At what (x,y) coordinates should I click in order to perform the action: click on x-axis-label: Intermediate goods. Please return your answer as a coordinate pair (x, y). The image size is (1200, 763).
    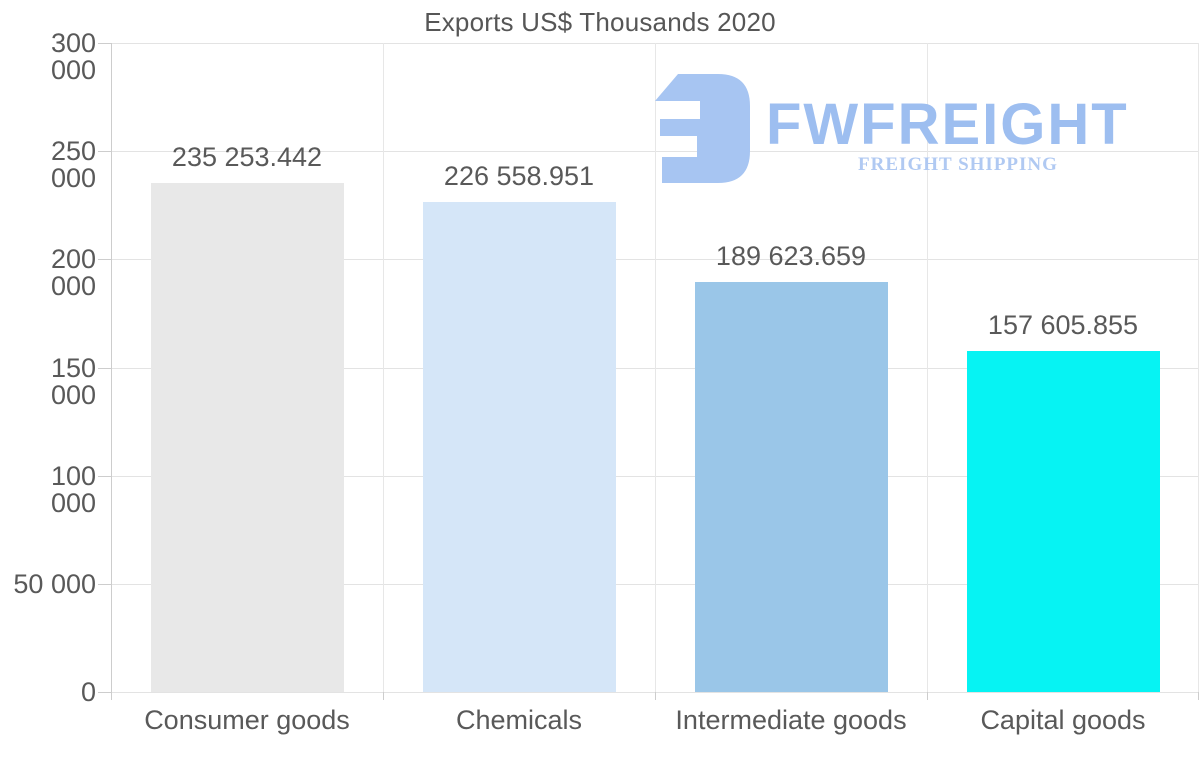
    Looking at the image, I should click on (791, 720).